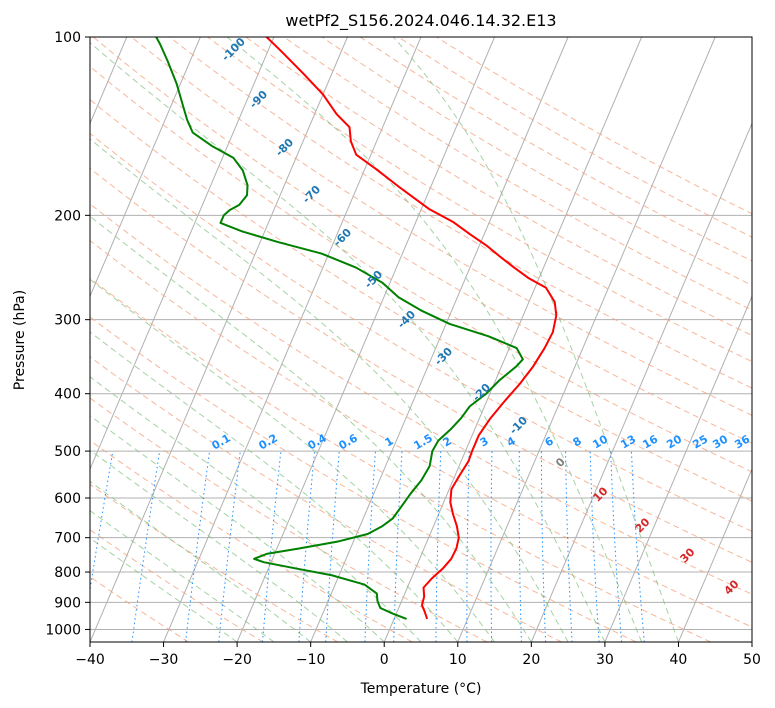 This screenshot has height=708, width=775. What do you see at coordinates (720, 441) in the screenshot?
I see `mixing-ratio-label: 30` at bounding box center [720, 441].